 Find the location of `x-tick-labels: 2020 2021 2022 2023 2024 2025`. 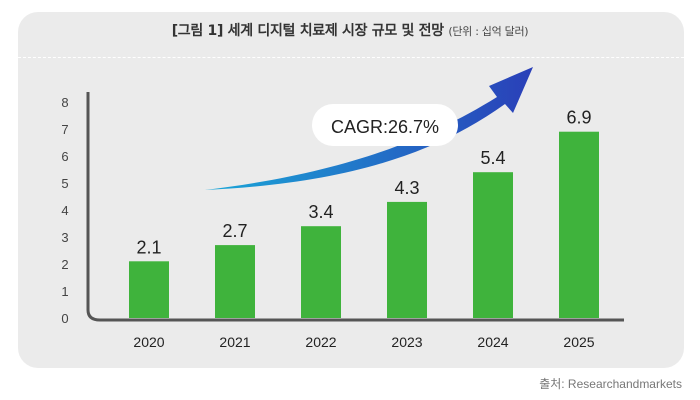

x-tick-labels: 2020 2021 2022 2023 2024 2025 is located at coordinates (363, 342).